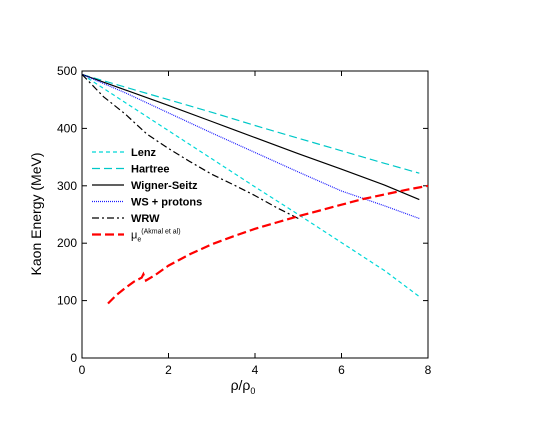 This screenshot has height=421, width=545. What do you see at coordinates (166, 203) in the screenshot?
I see `legend-label-3: WS + protons` at bounding box center [166, 203].